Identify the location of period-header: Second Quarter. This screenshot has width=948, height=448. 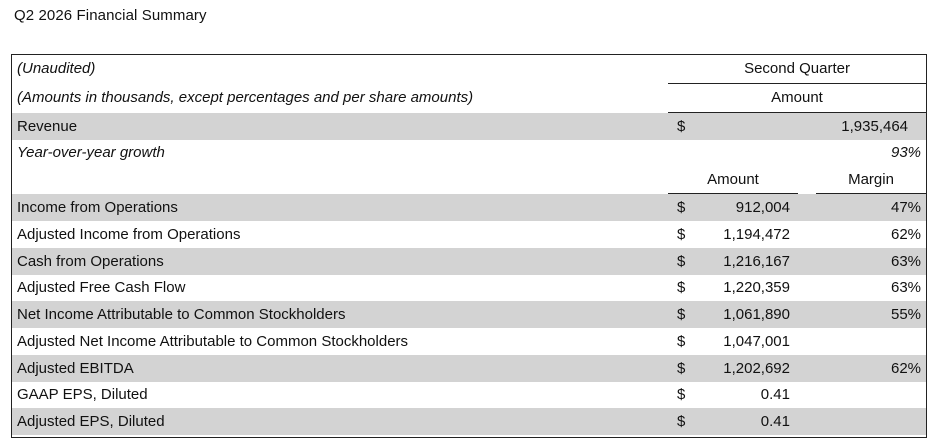
(797, 69).